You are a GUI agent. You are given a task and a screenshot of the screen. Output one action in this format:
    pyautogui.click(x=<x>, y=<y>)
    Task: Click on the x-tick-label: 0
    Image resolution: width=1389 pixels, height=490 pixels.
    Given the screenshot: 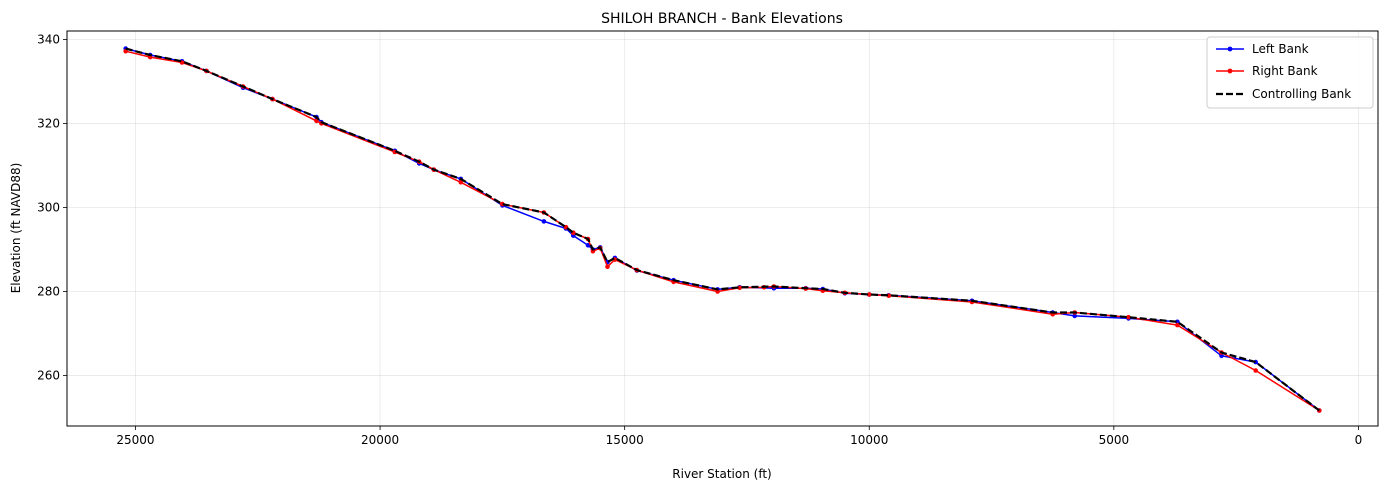 What is the action you would take?
    pyautogui.click(x=1359, y=440)
    